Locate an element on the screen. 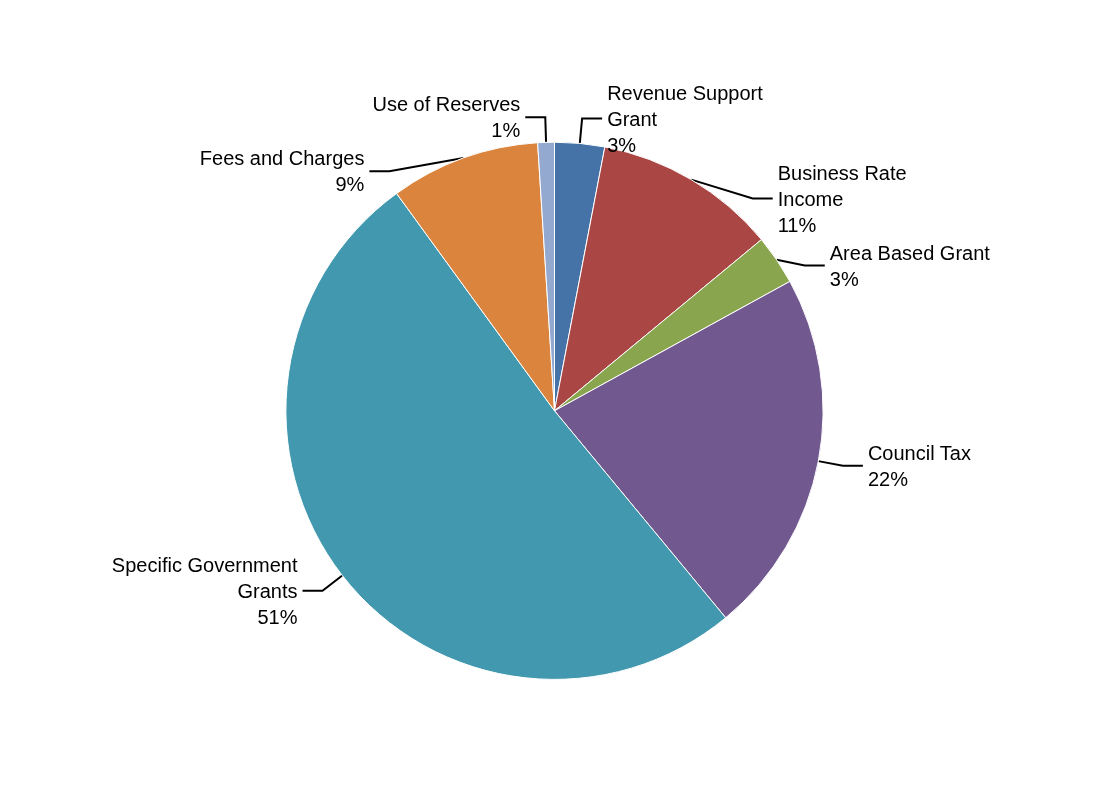 The image size is (1109, 790). slice-label: Council Tax is located at coordinates (919, 452).